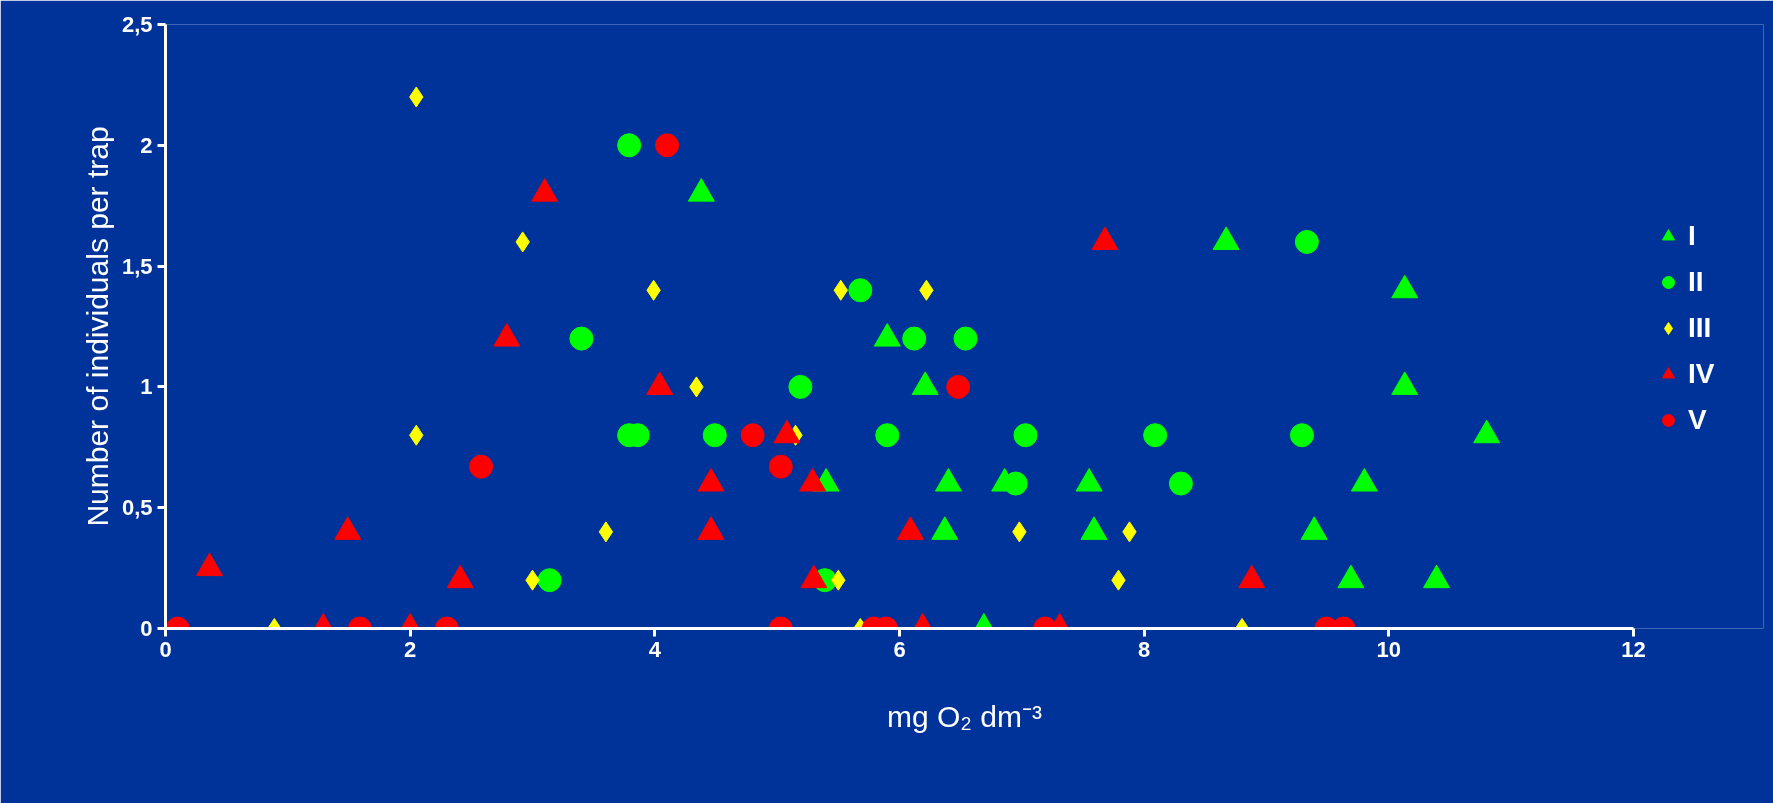 Image resolution: width=1773 pixels, height=803 pixels. Describe the element at coordinates (1701, 374) in the screenshot. I see `legend-label: IV` at that location.